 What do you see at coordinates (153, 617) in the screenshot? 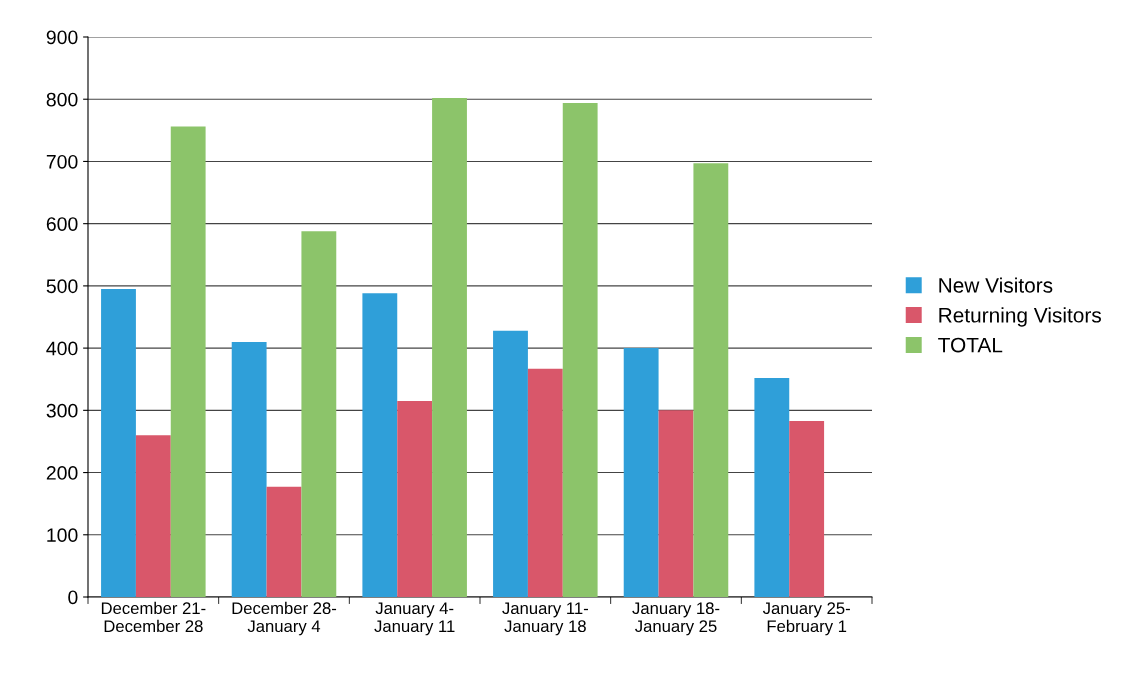
I see `x-tick-label: December 21- December 28` at bounding box center [153, 617].